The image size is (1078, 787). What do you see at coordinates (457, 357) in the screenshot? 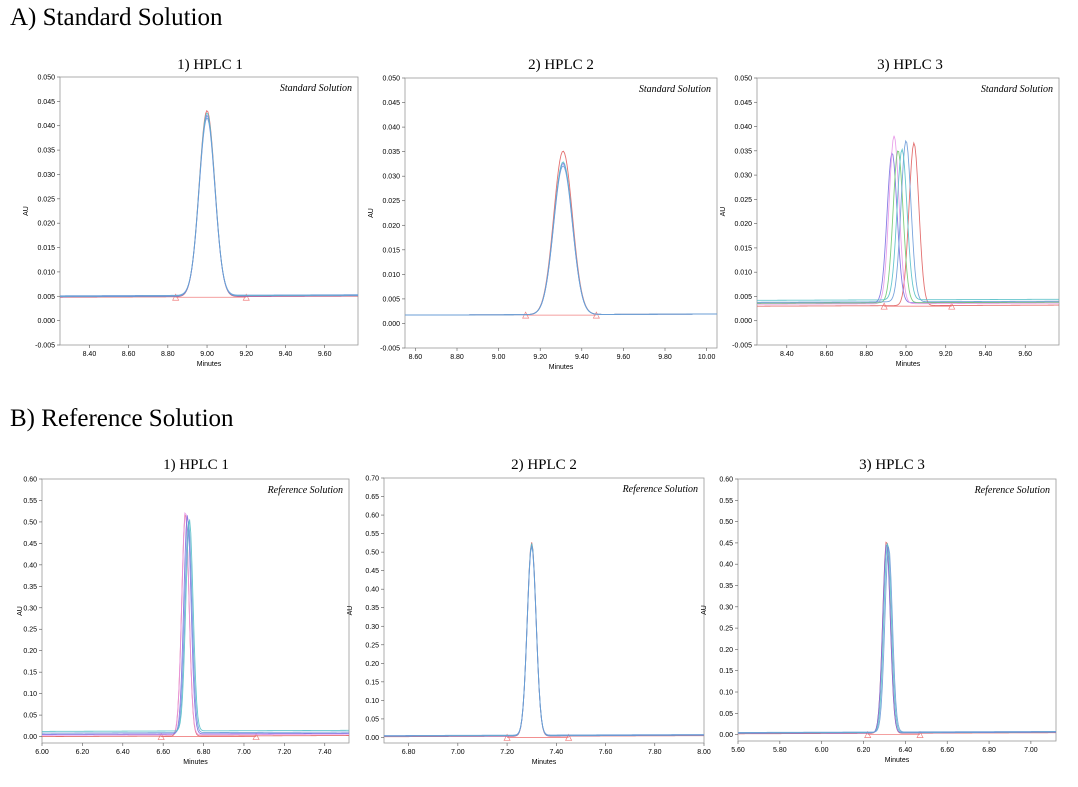
I see `x-tick-label: 8.80` at bounding box center [457, 357].